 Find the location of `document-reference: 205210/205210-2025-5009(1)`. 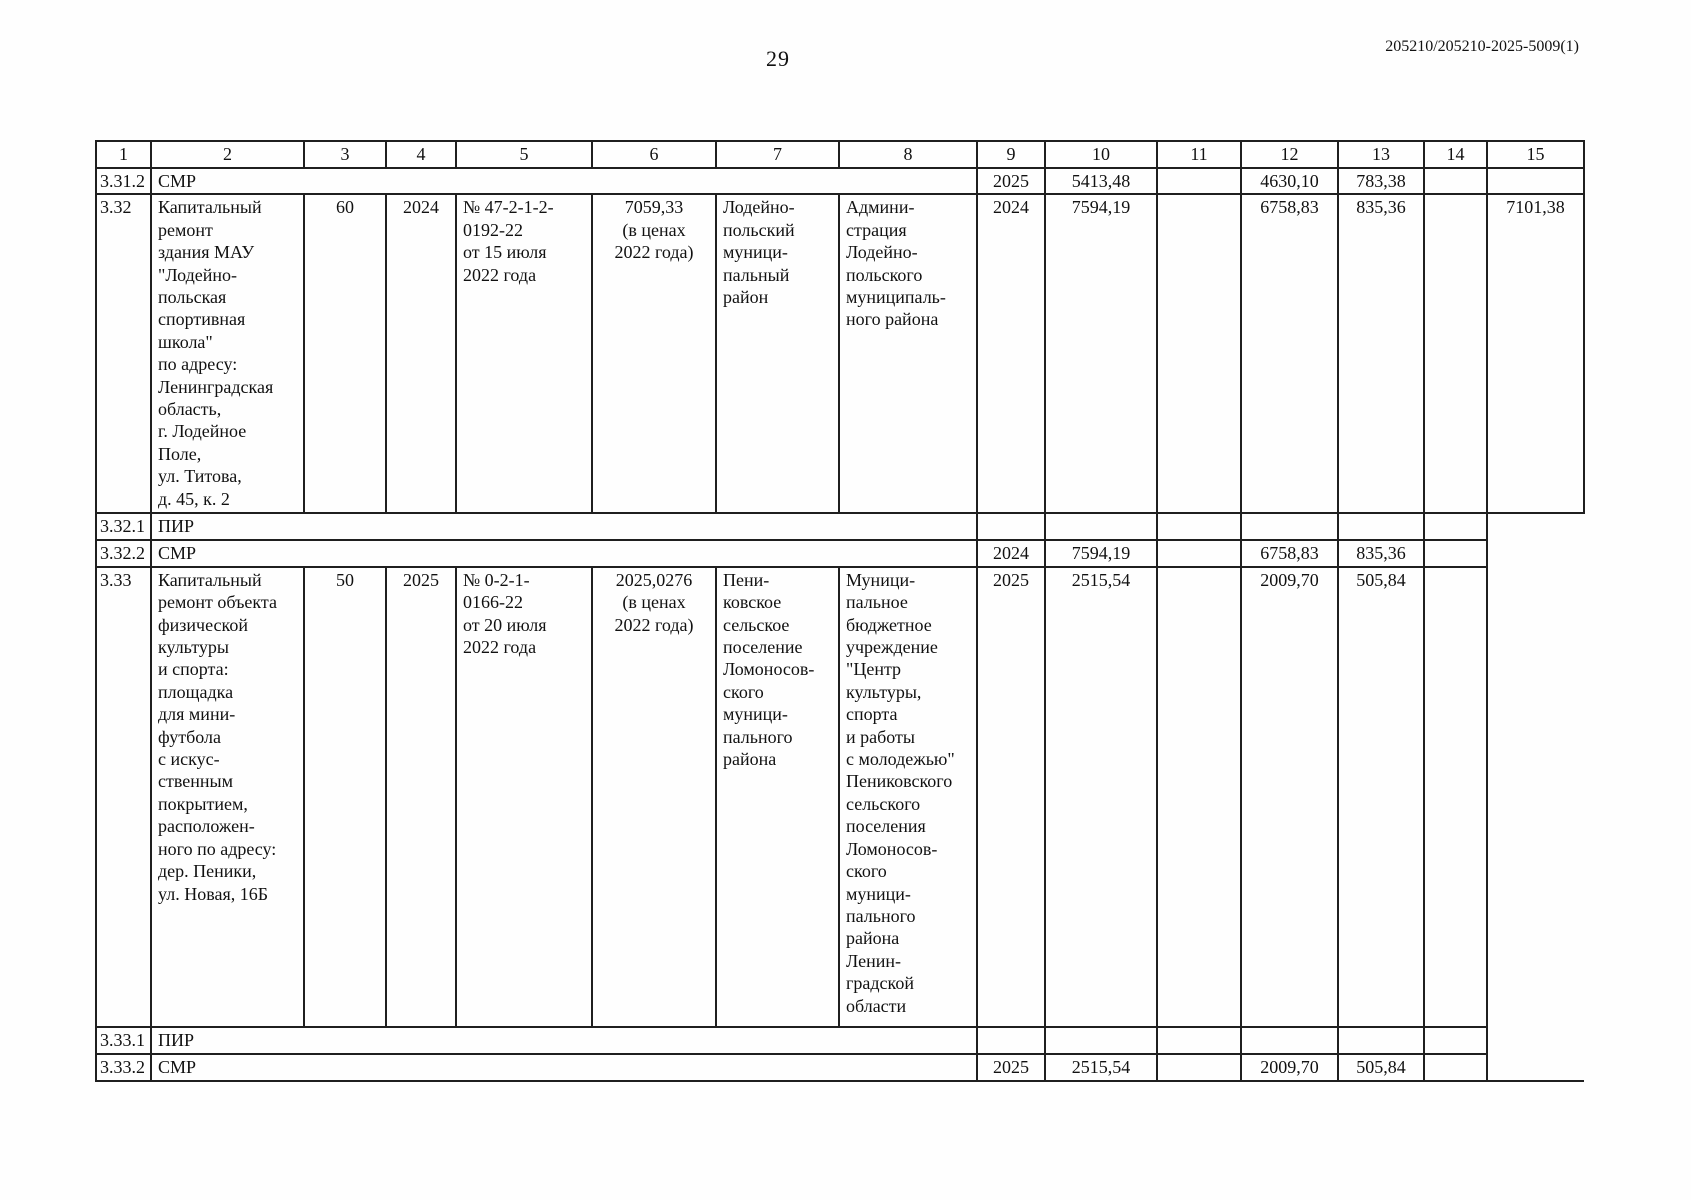

document-reference: 205210/205210-2025-5009(1) is located at coordinates (1482, 46).